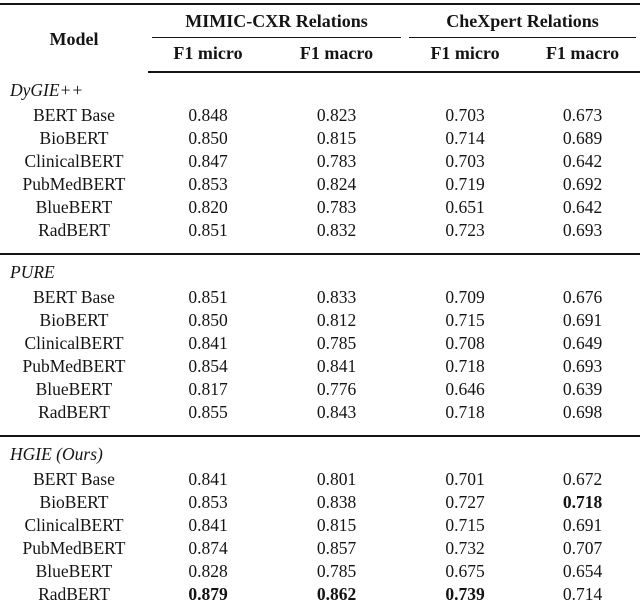 The width and height of the screenshot is (640, 608). Describe the element at coordinates (465, 412) in the screenshot. I see `value-cell: 0.718` at that location.